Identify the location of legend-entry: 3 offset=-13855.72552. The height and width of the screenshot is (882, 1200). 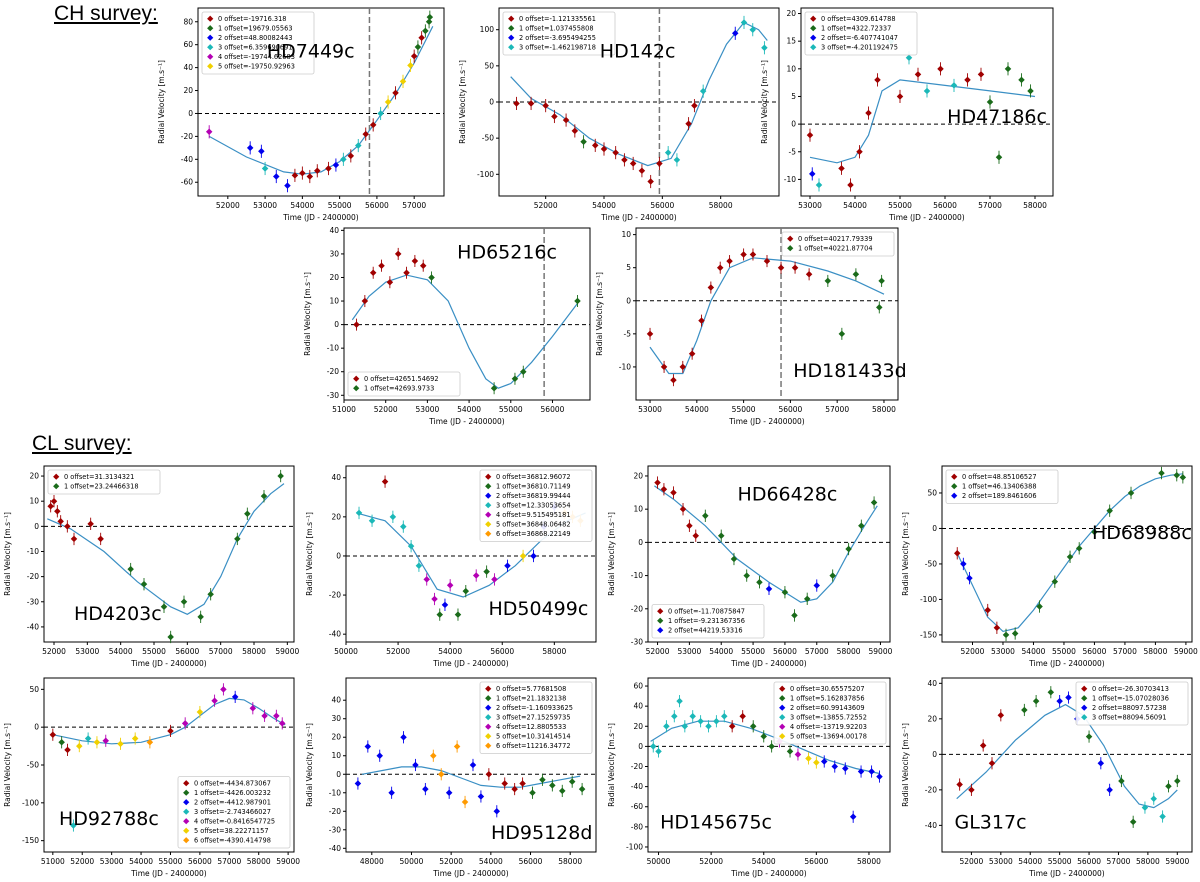
(828, 718).